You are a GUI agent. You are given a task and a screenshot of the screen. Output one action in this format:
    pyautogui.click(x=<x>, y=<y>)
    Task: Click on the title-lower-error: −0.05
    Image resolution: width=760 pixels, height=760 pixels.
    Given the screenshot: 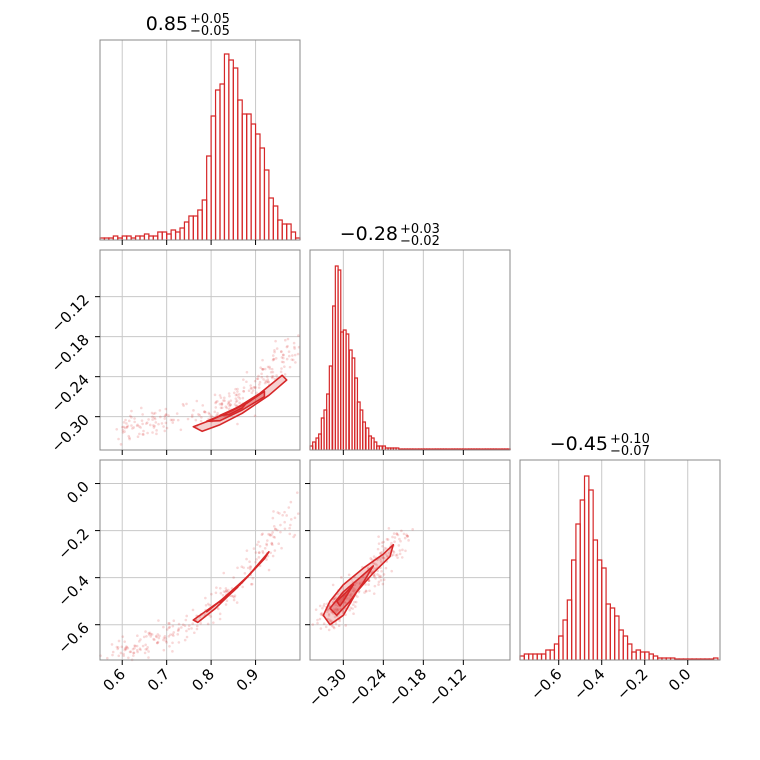 What is the action you would take?
    pyautogui.click(x=210, y=31)
    